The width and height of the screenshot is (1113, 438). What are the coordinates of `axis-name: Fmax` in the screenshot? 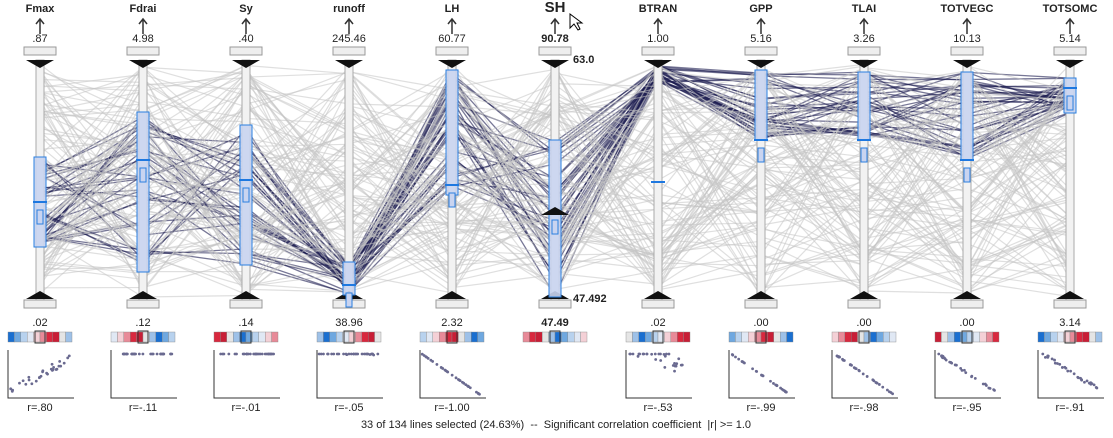 It's located at (41, 9).